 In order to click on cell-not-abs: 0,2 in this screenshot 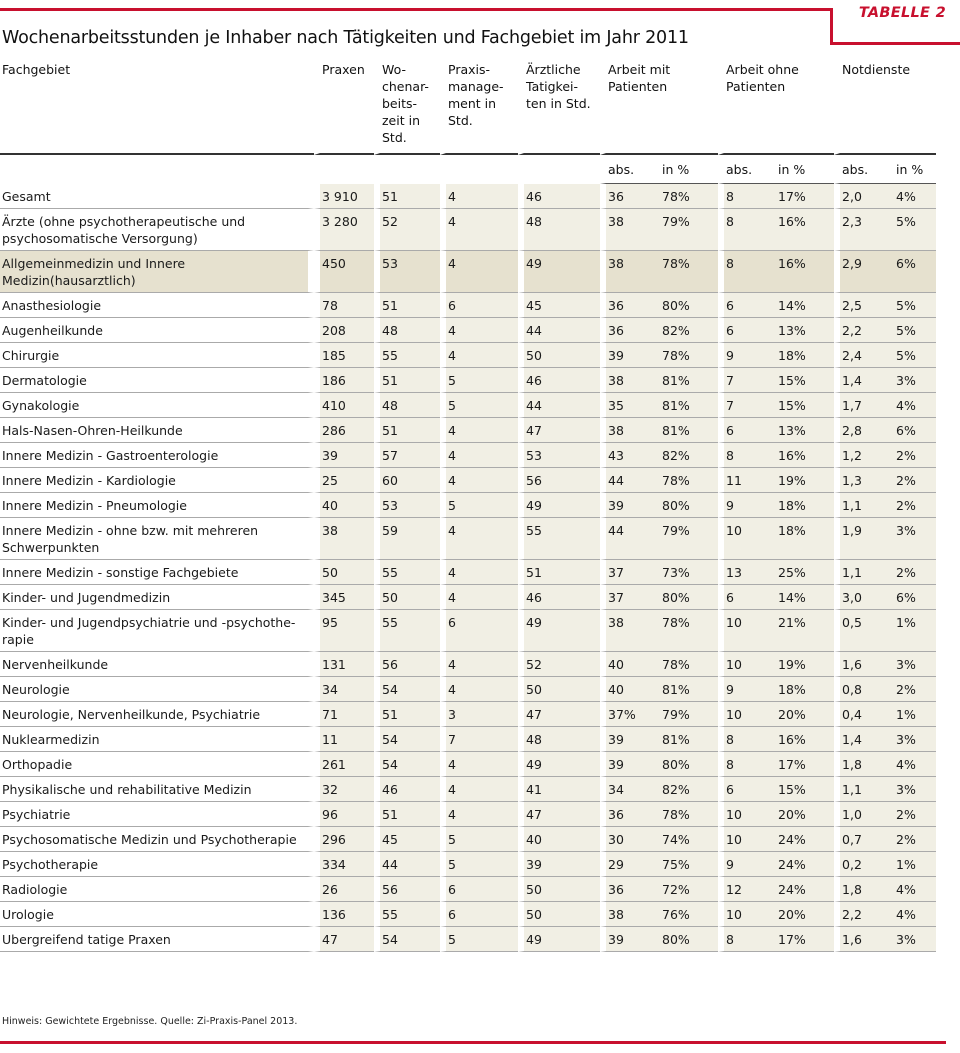, I will do `click(864, 864)`.